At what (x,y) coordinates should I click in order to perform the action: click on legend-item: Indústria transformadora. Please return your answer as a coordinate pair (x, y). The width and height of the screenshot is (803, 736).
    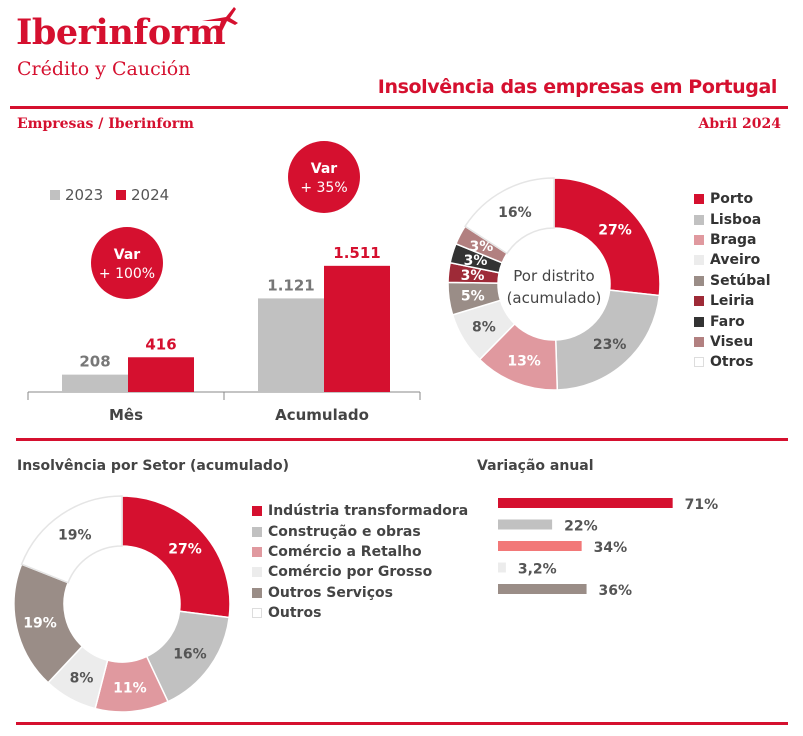
    Looking at the image, I should click on (360, 511).